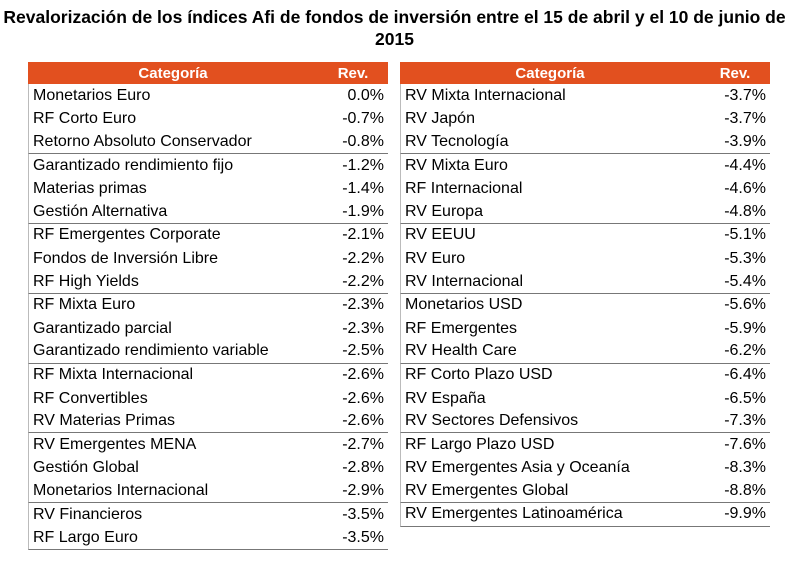 The image size is (789, 564). Describe the element at coordinates (464, 188) in the screenshot. I see `category-cell: RF Internacional` at that location.